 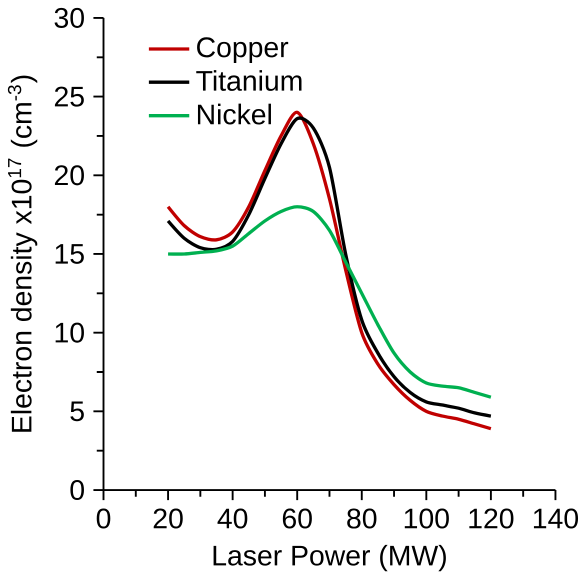 What do you see at coordinates (103, 518) in the screenshot?
I see `x-tick-label: 0` at bounding box center [103, 518].